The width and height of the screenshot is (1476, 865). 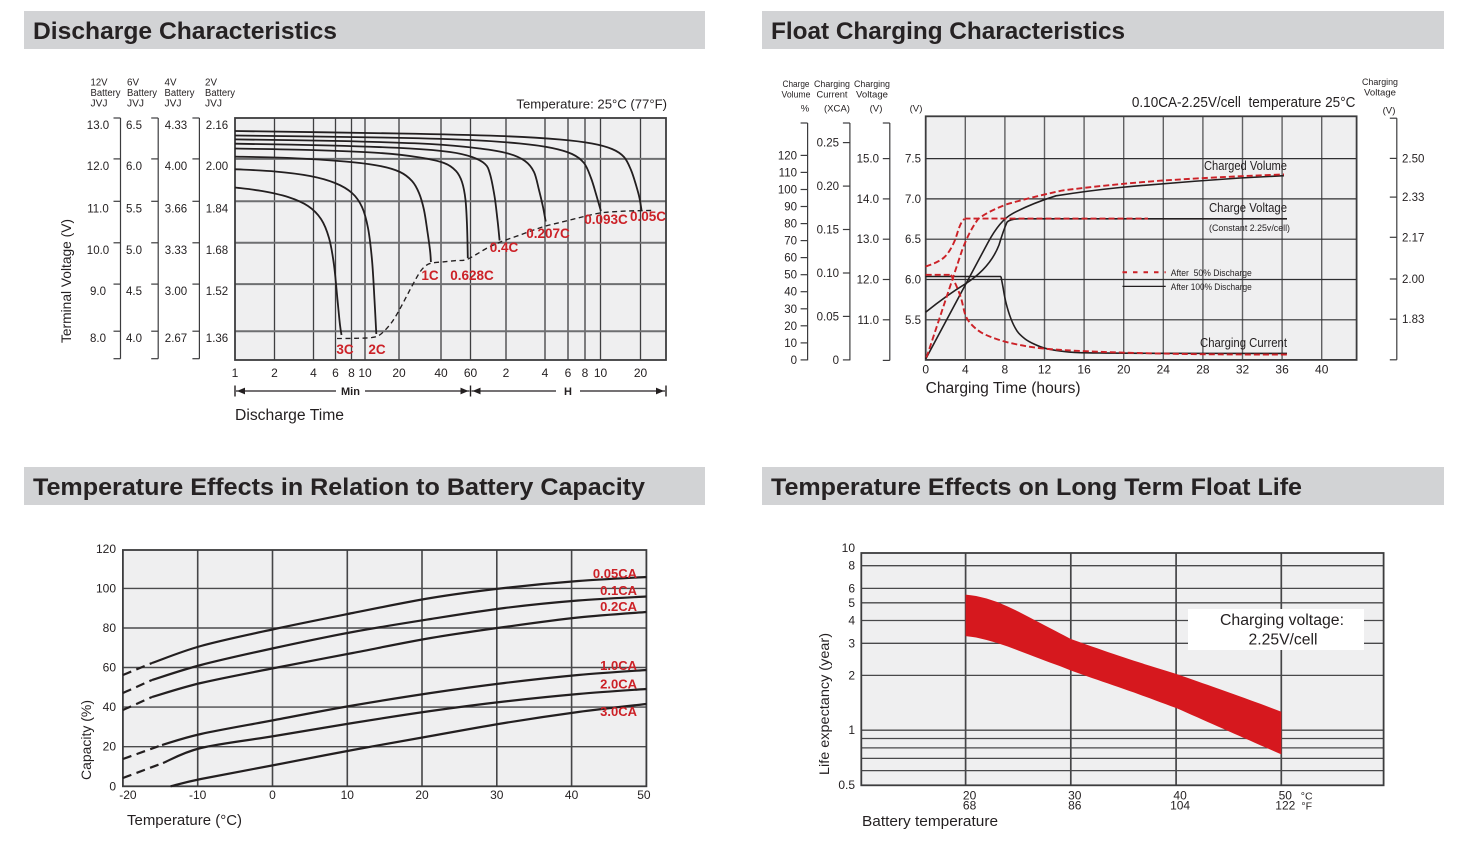 What do you see at coordinates (1285, 806) in the screenshot?
I see `svg-text: 122` at bounding box center [1285, 806].